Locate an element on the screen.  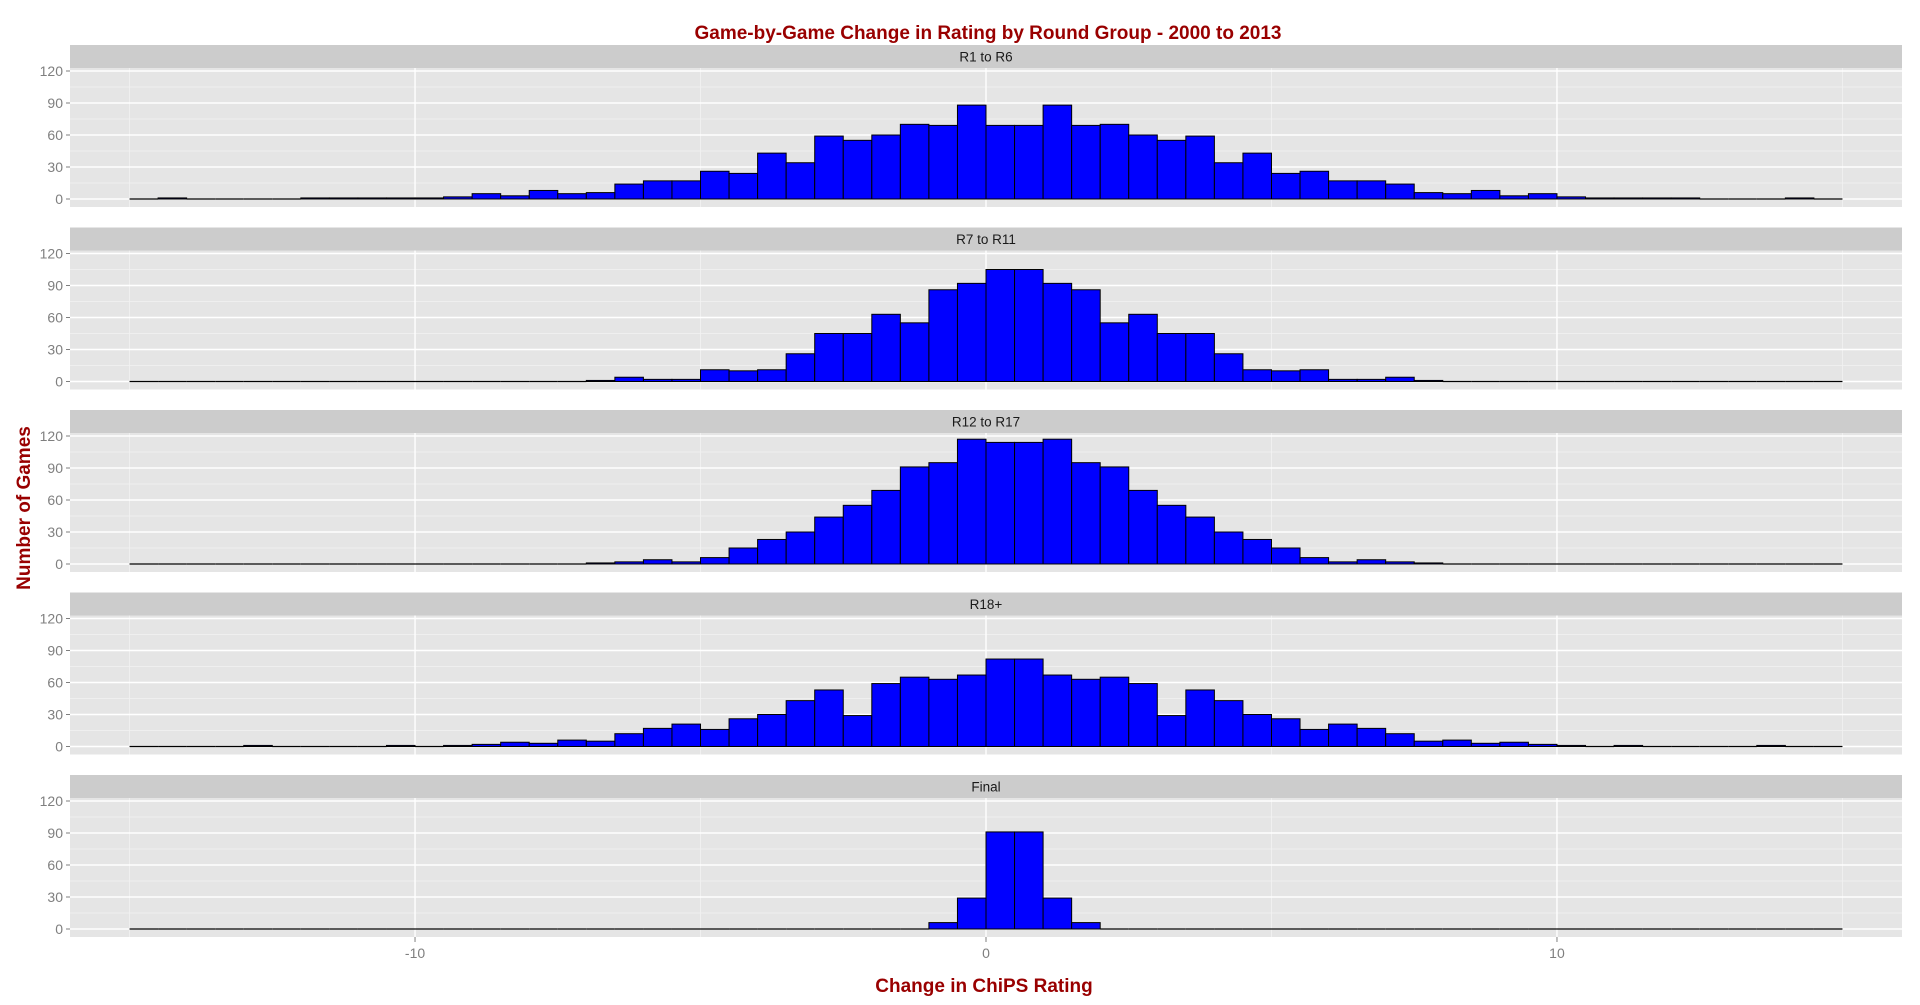
y-axis-title: Number of Games is located at coordinates (24, 508).